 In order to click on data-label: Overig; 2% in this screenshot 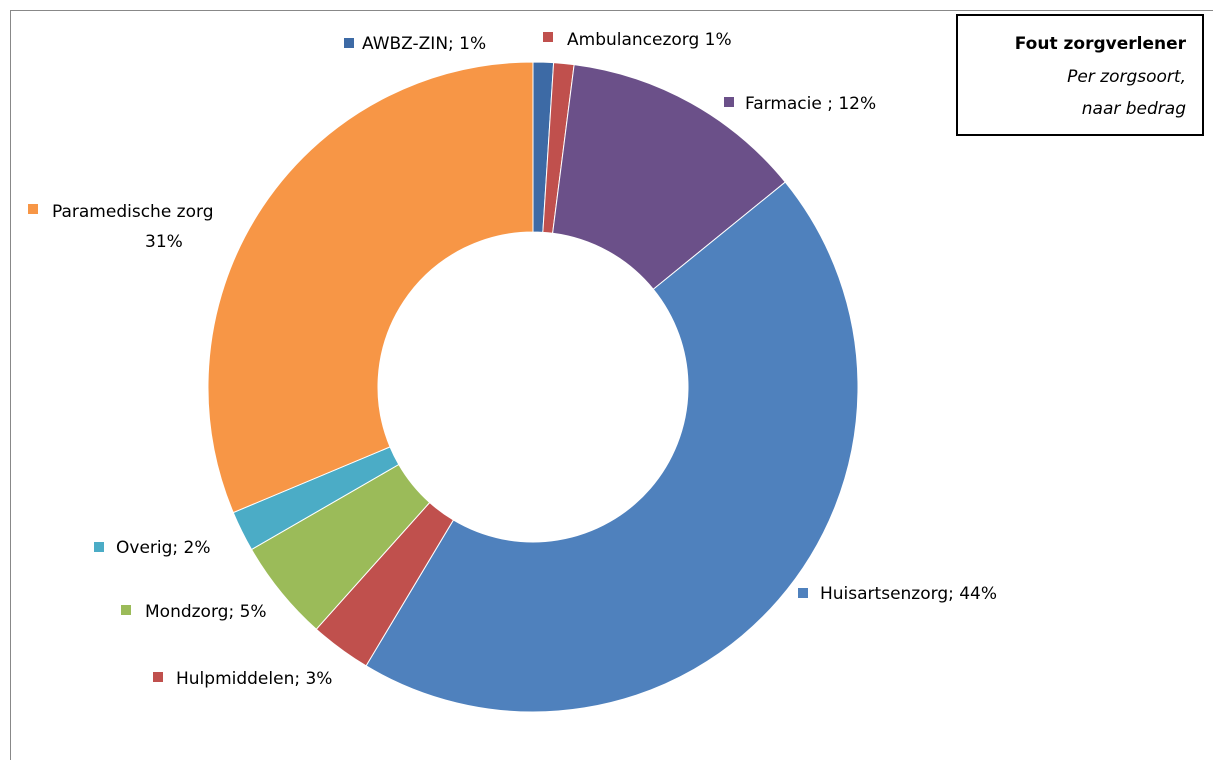, I will do `click(163, 548)`.